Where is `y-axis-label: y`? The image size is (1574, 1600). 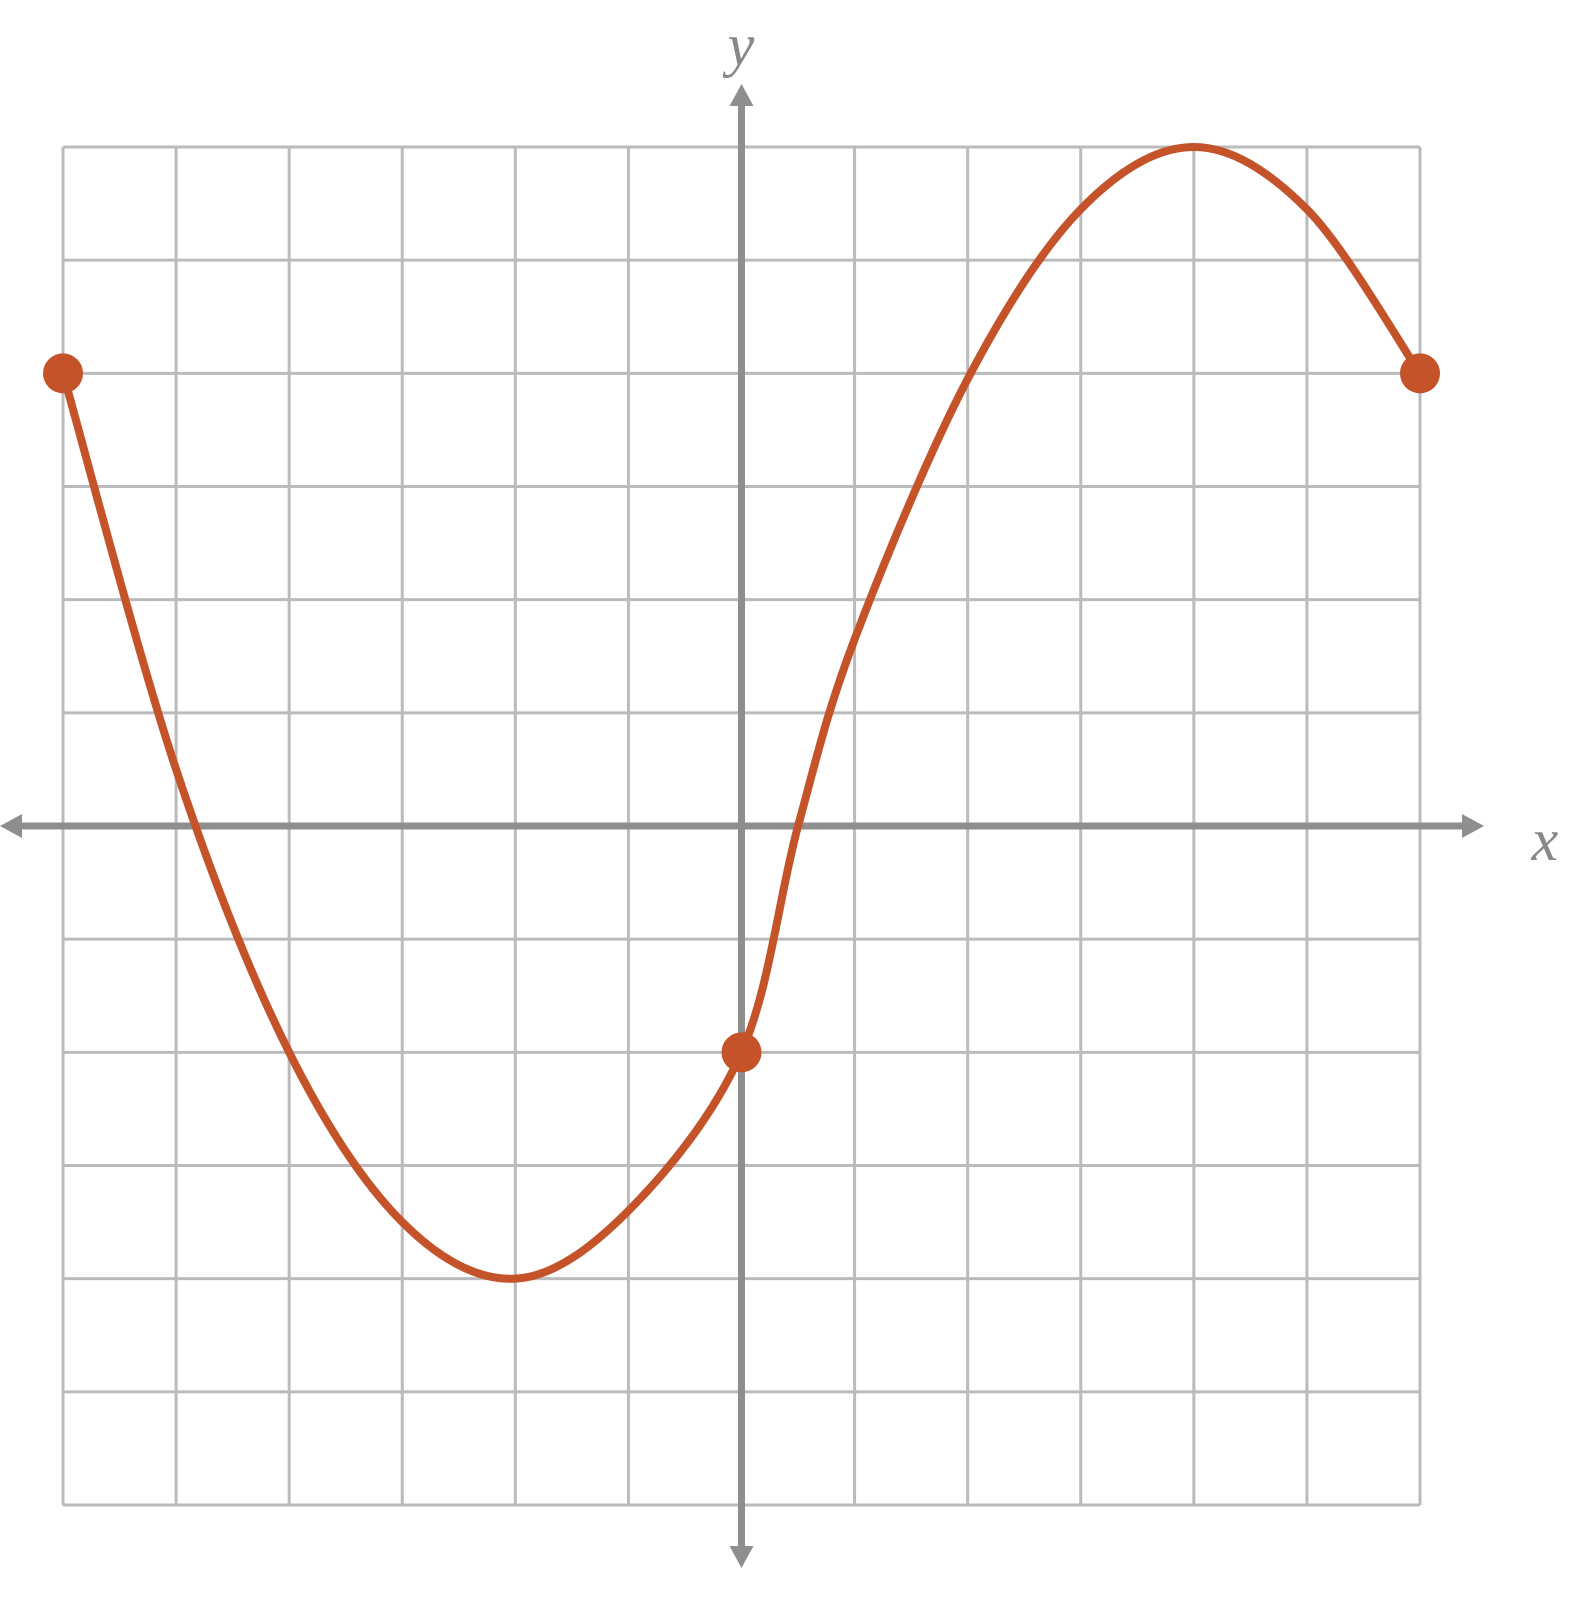
y-axis-label: y is located at coordinates (738, 45).